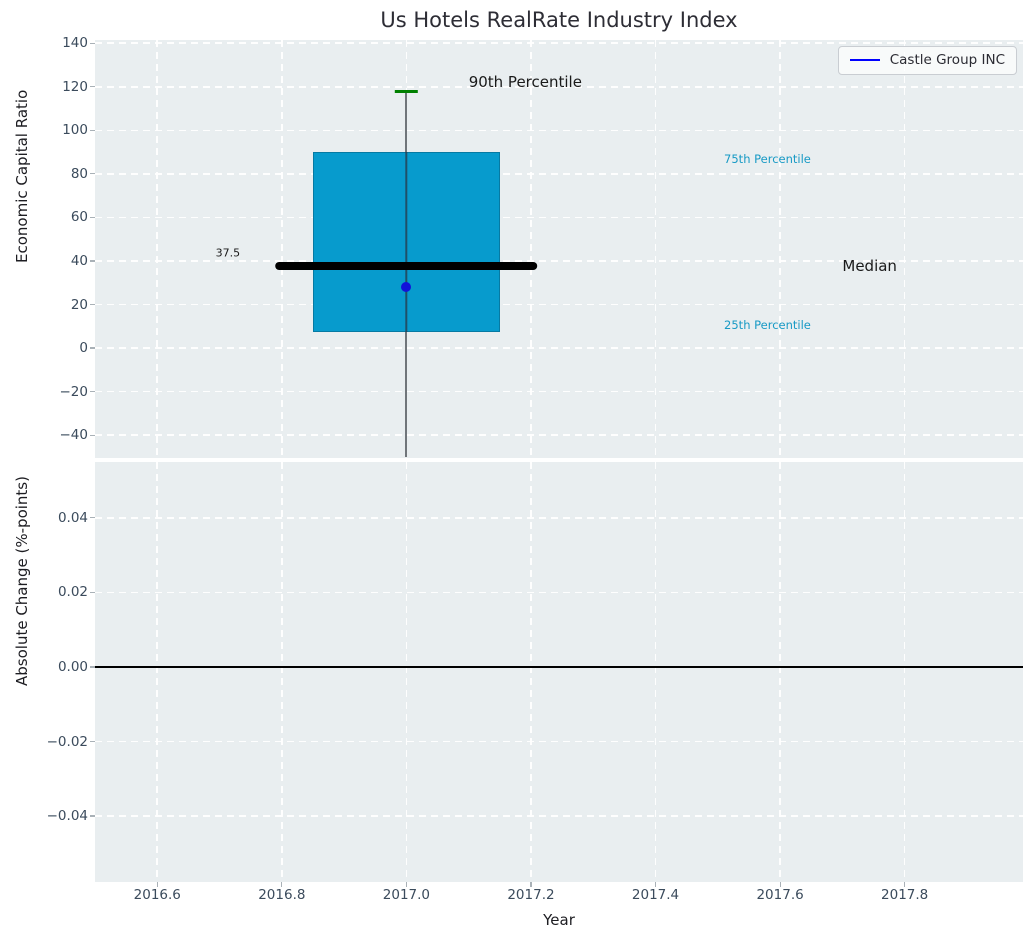  Describe the element at coordinates (780, 895) in the screenshot. I see `x-tick-label: 2017.6` at that location.